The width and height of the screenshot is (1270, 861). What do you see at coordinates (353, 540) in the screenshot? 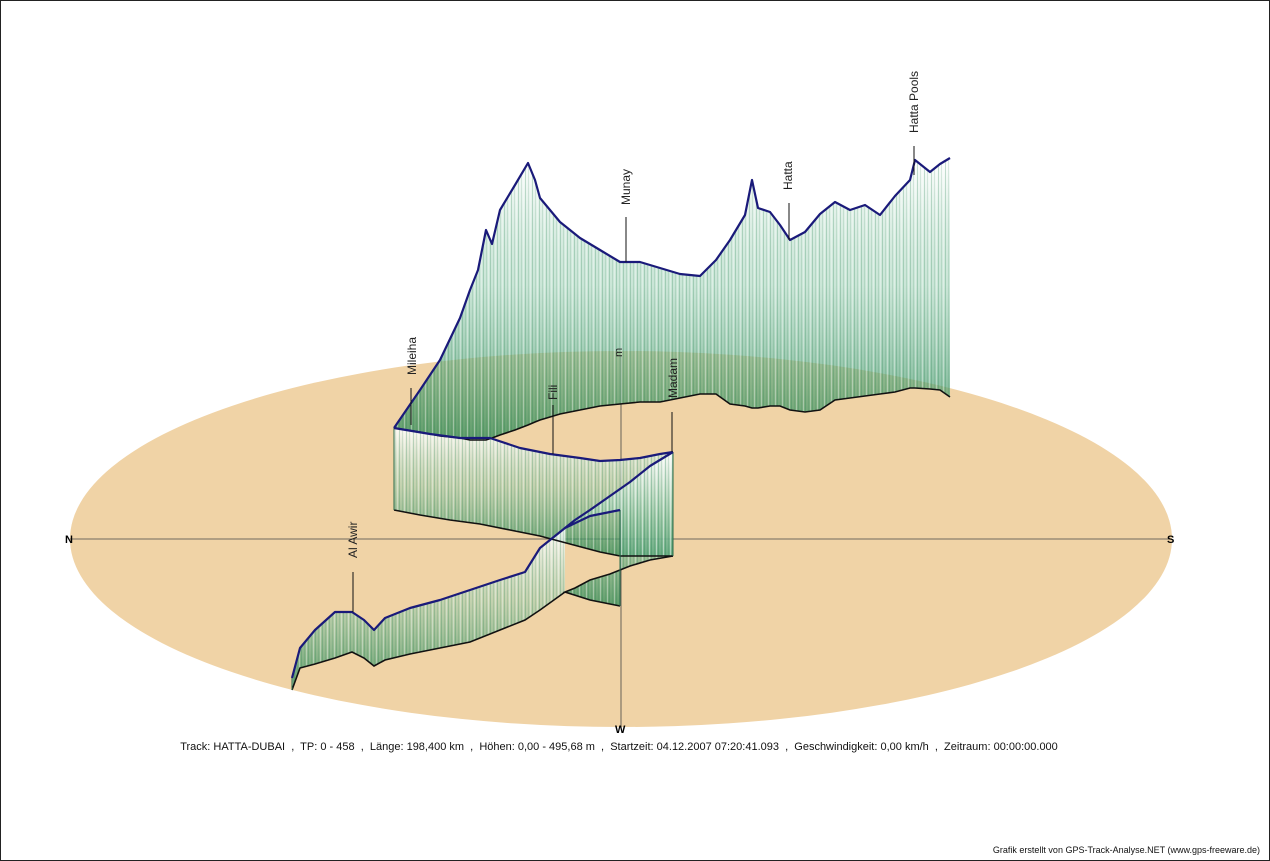
I see `place-label-al-awir: Al Awir` at bounding box center [353, 540].